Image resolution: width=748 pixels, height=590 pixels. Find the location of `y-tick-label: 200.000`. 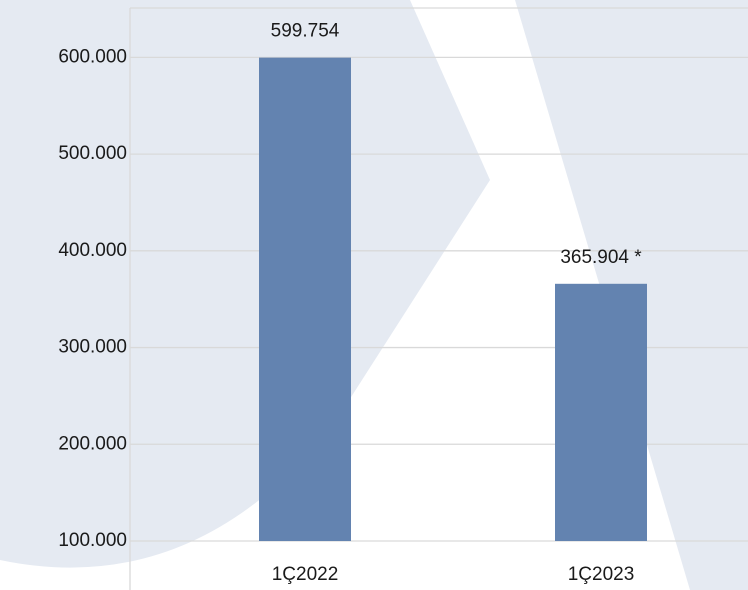

y-tick-label: 200.000 is located at coordinates (92, 443).